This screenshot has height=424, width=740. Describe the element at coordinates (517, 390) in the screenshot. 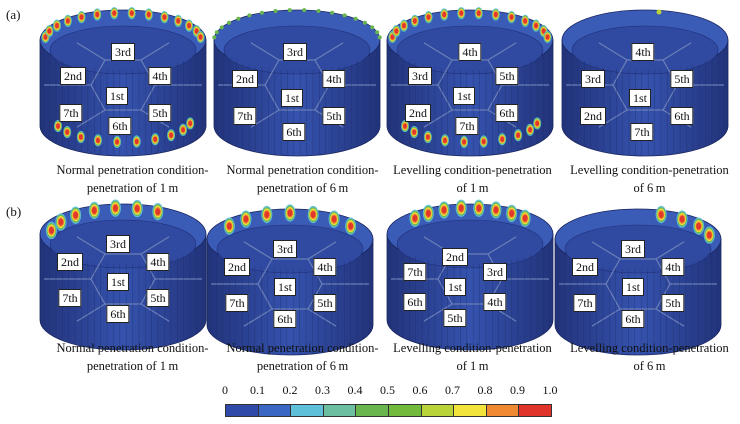

I see `colorbar-tick-label: 0.9` at that location.